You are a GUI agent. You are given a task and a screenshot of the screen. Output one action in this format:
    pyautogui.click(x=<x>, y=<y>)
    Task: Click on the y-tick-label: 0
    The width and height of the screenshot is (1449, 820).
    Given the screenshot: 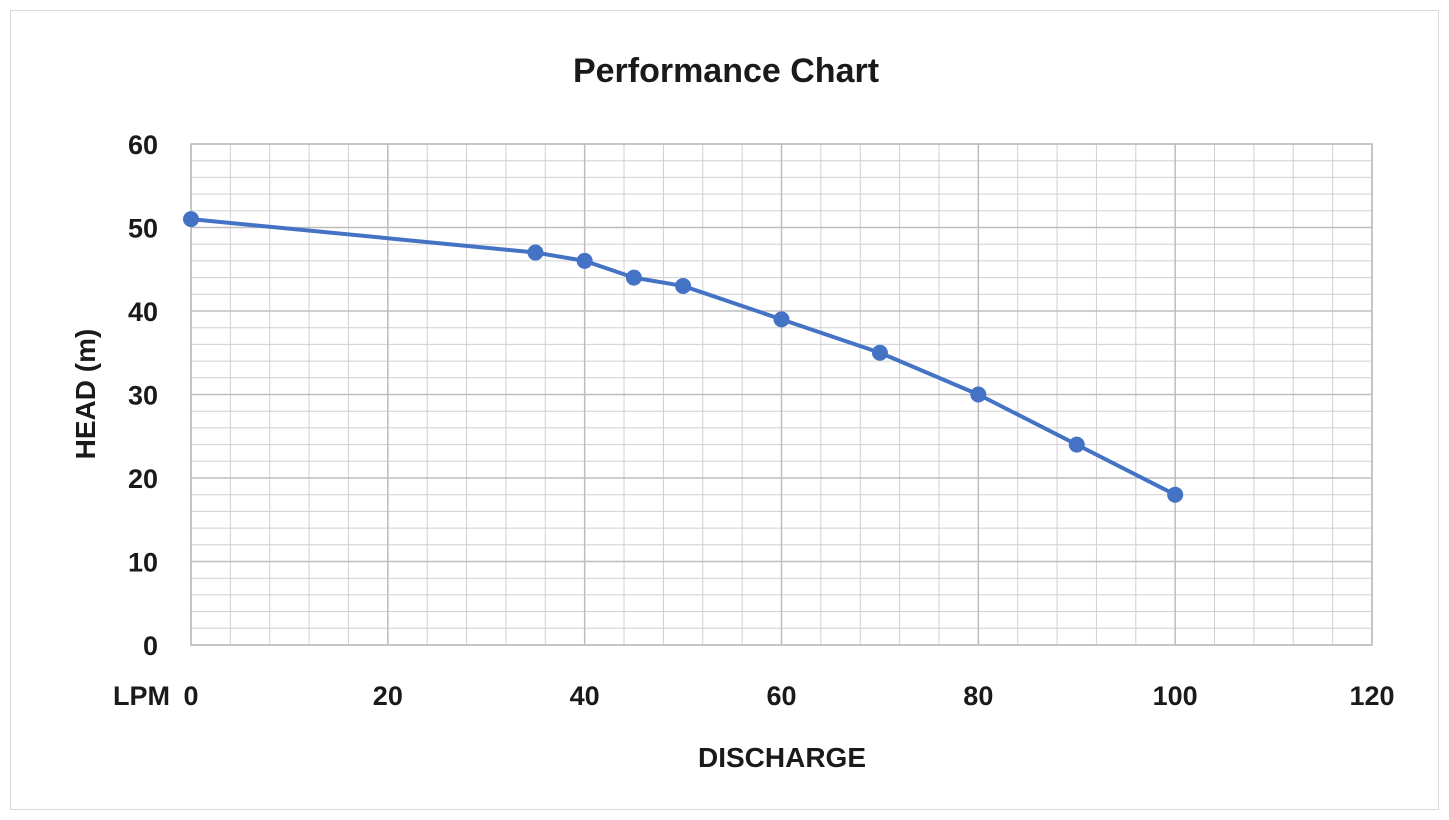 What is the action you would take?
    pyautogui.click(x=150, y=646)
    